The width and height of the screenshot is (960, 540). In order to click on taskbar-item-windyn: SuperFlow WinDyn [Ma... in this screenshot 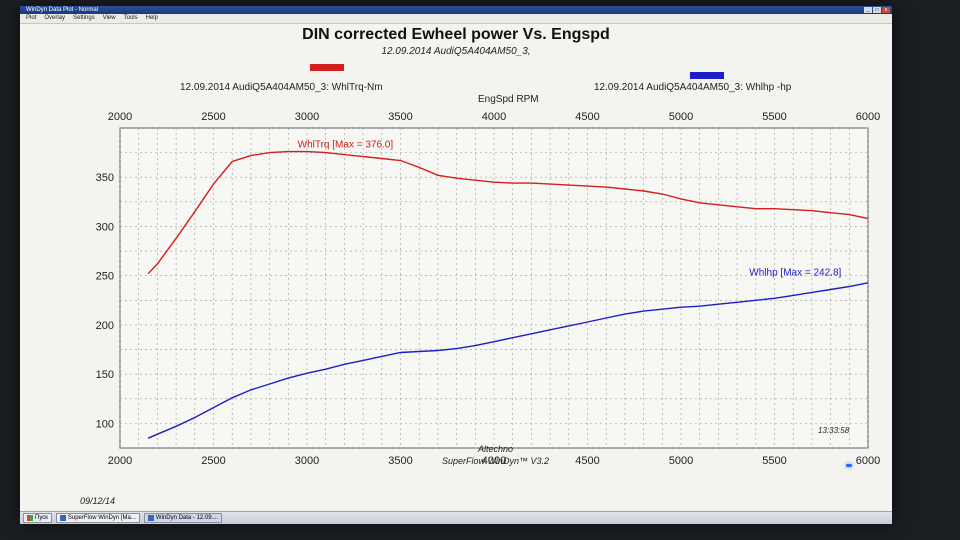, I will do `click(97, 518)`.